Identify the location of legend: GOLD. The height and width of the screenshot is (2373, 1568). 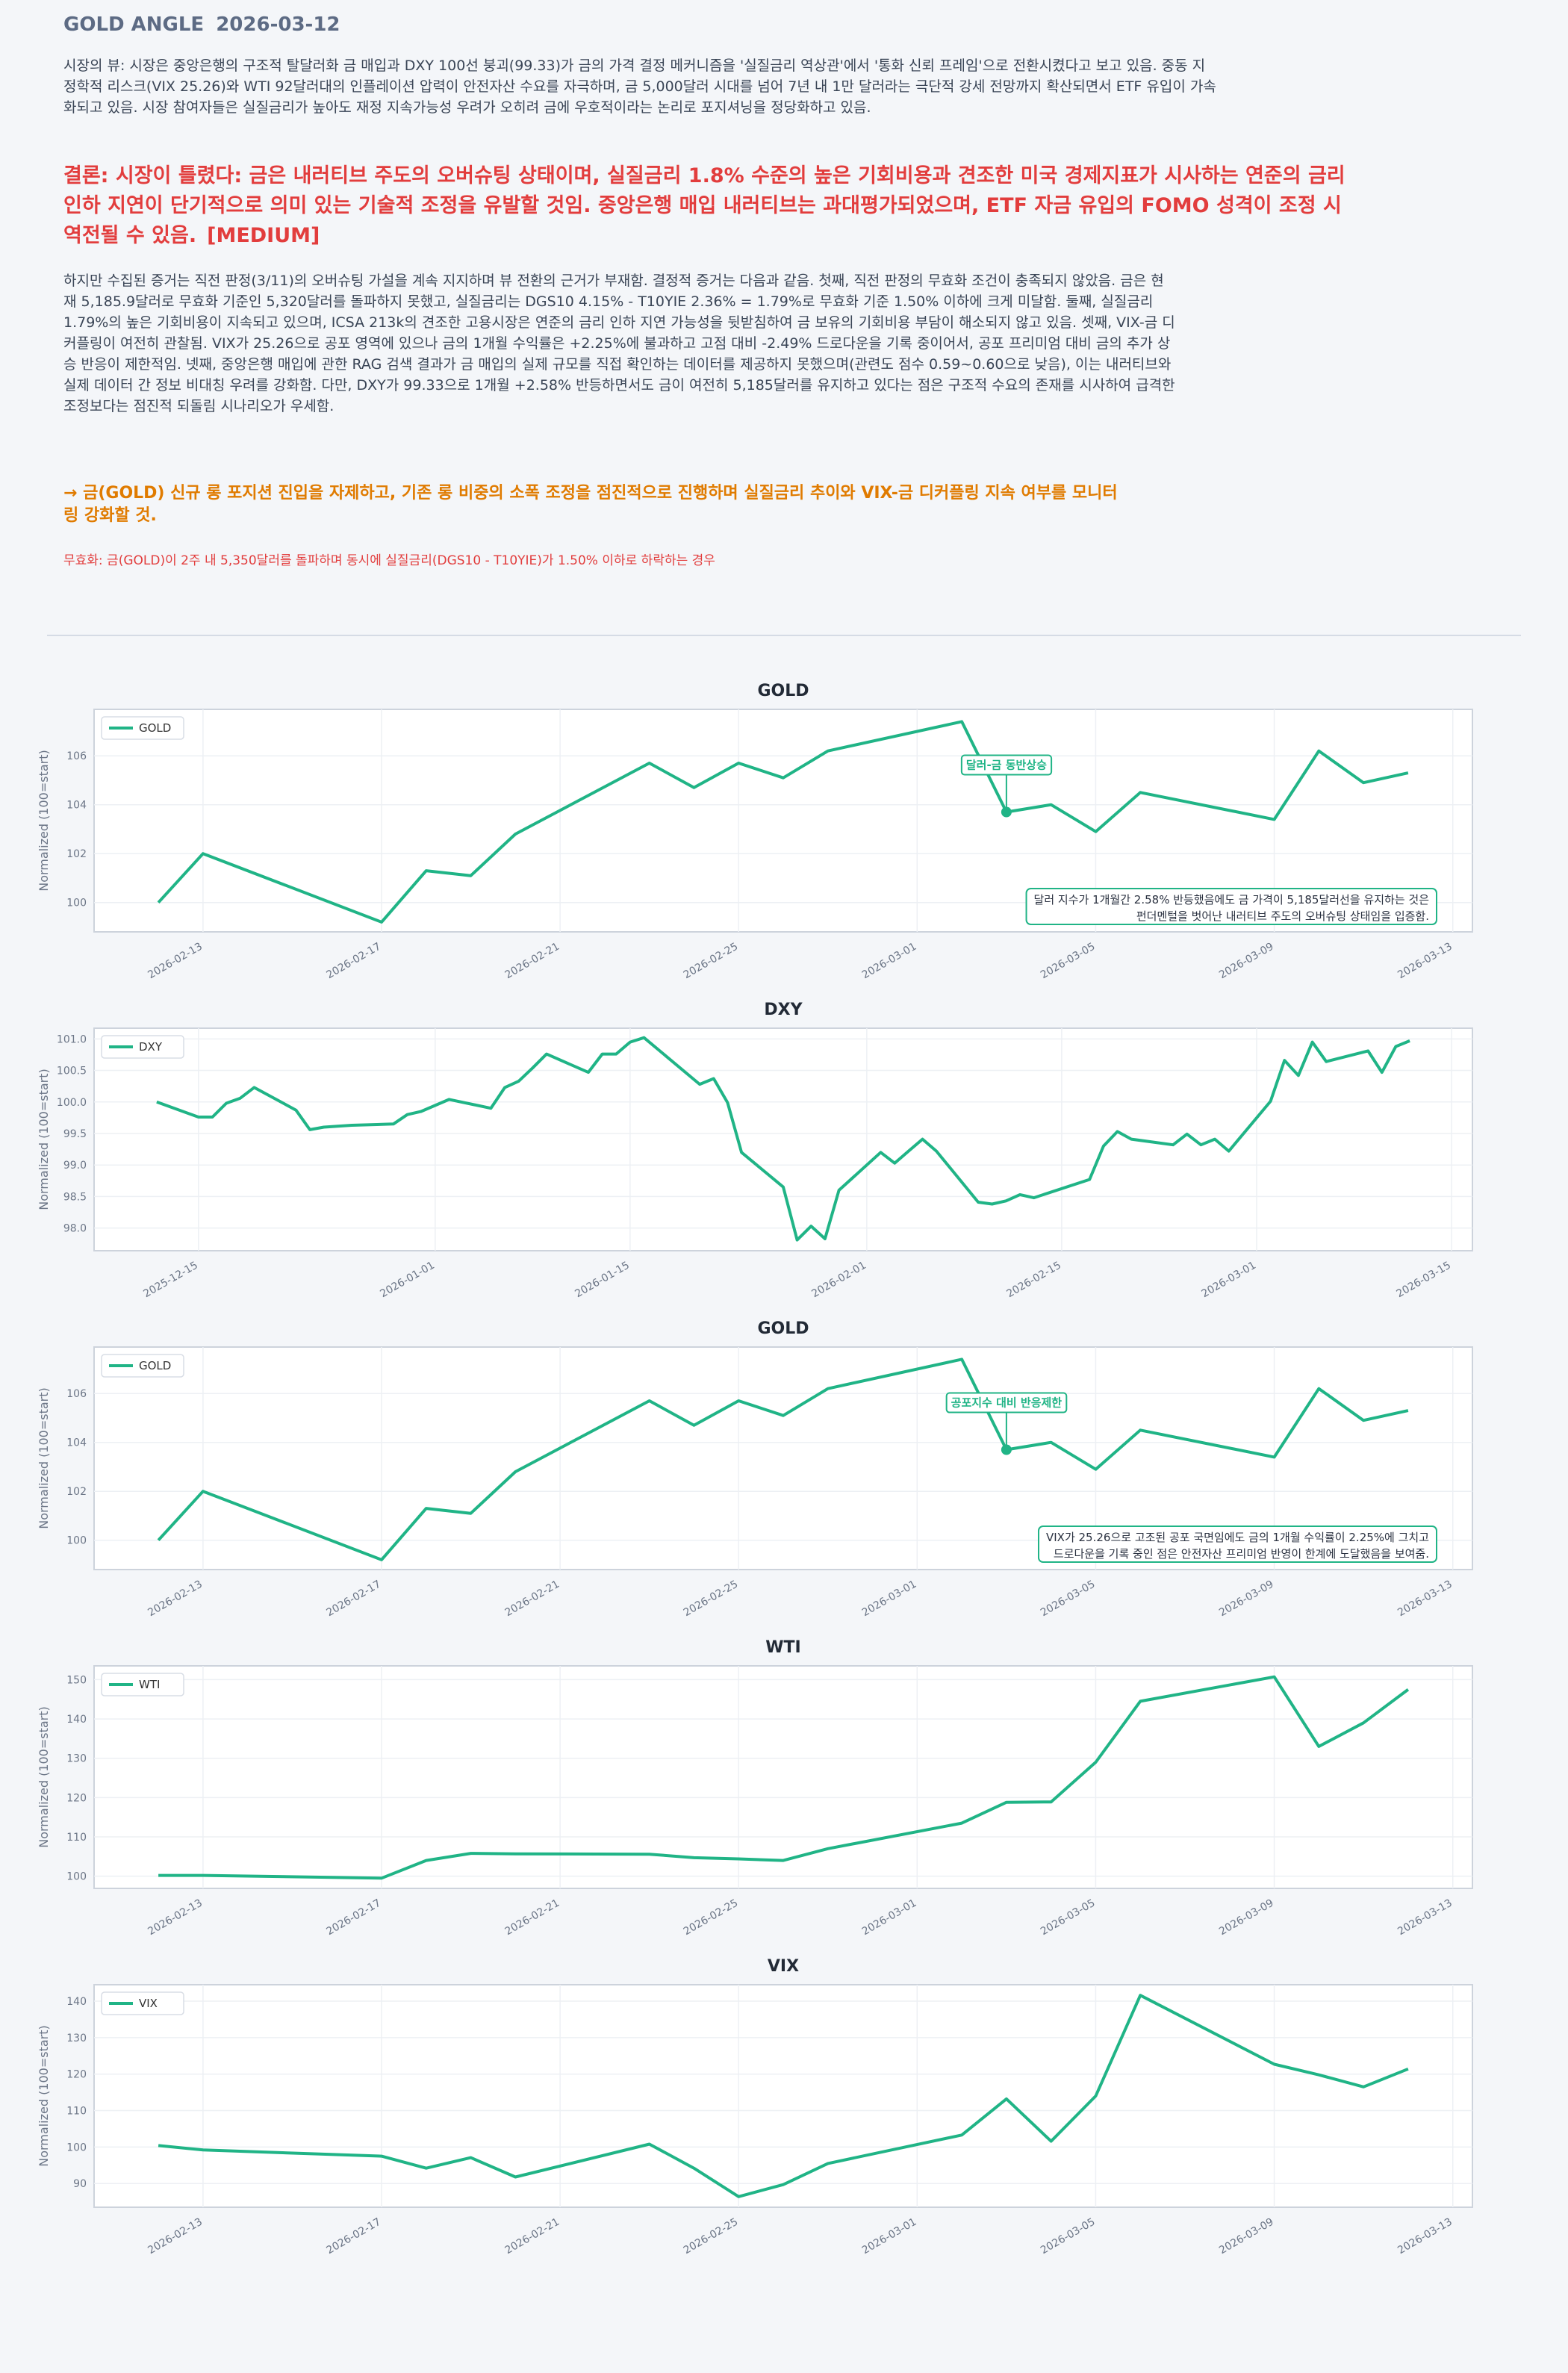
(142, 1366).